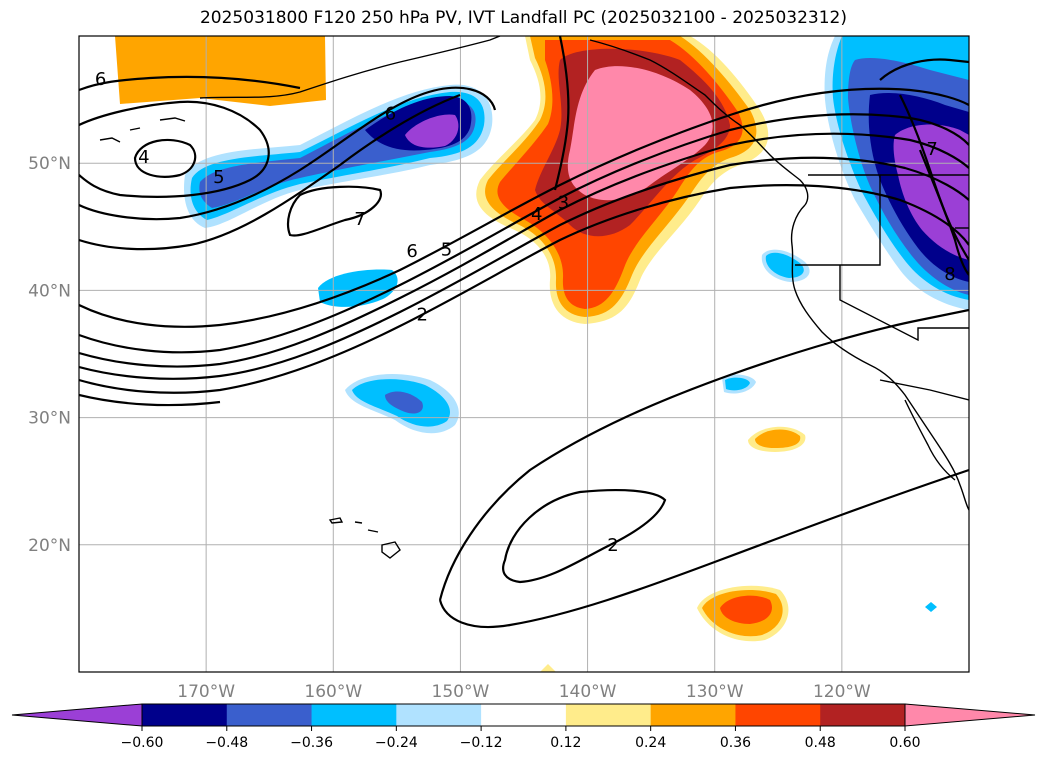  Describe the element at coordinates (924, 390) in the screenshot. I see `us-mexico-border` at that location.